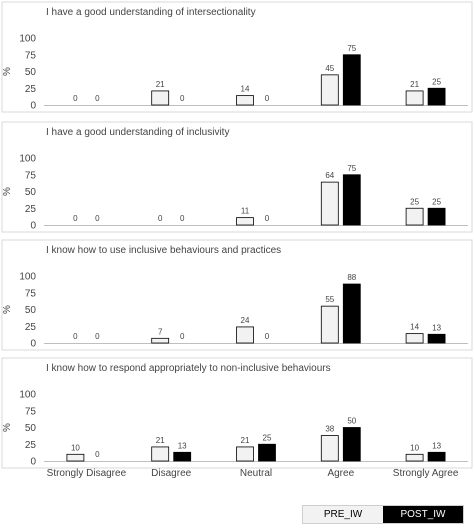 Image resolution: width=474 pixels, height=530 pixels. What do you see at coordinates (329, 68) in the screenshot?
I see `data-label: 45` at bounding box center [329, 68].